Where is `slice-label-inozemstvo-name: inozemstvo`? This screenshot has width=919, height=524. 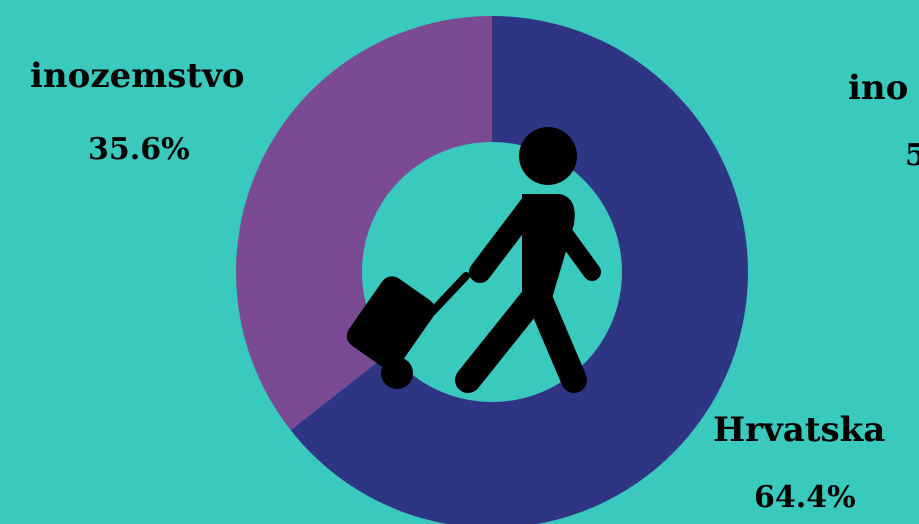
slice-label-inozemstvo-name: inozemstvo is located at coordinates (137, 76).